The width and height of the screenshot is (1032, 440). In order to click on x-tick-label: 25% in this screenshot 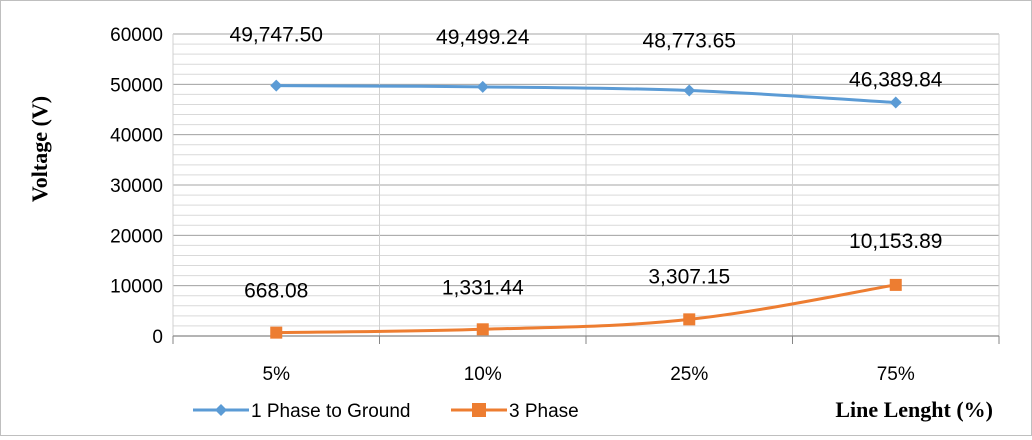, I will do `click(689, 374)`.